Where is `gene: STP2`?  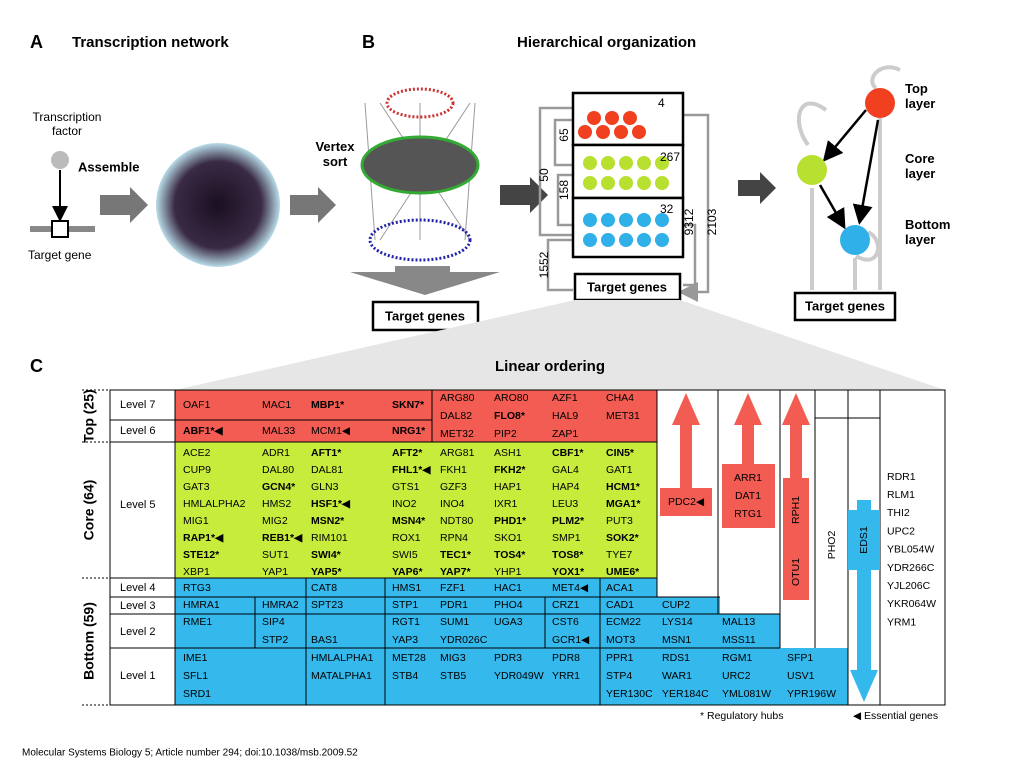
gene: STP2 is located at coordinates (275, 640).